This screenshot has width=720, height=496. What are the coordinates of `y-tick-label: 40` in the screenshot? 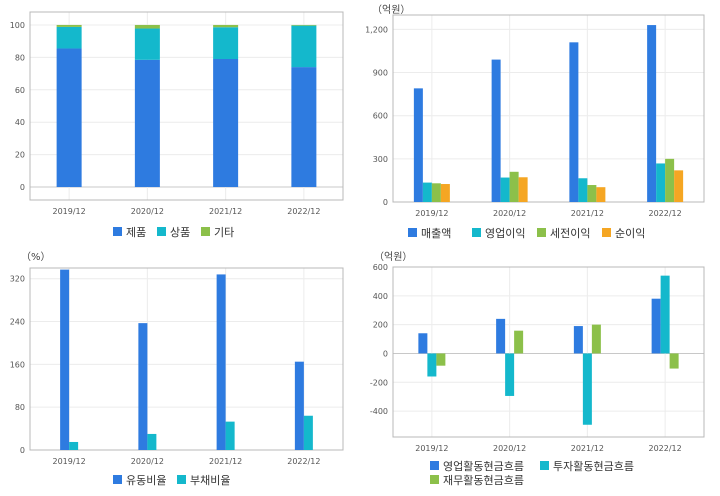 It's located at (20, 122).